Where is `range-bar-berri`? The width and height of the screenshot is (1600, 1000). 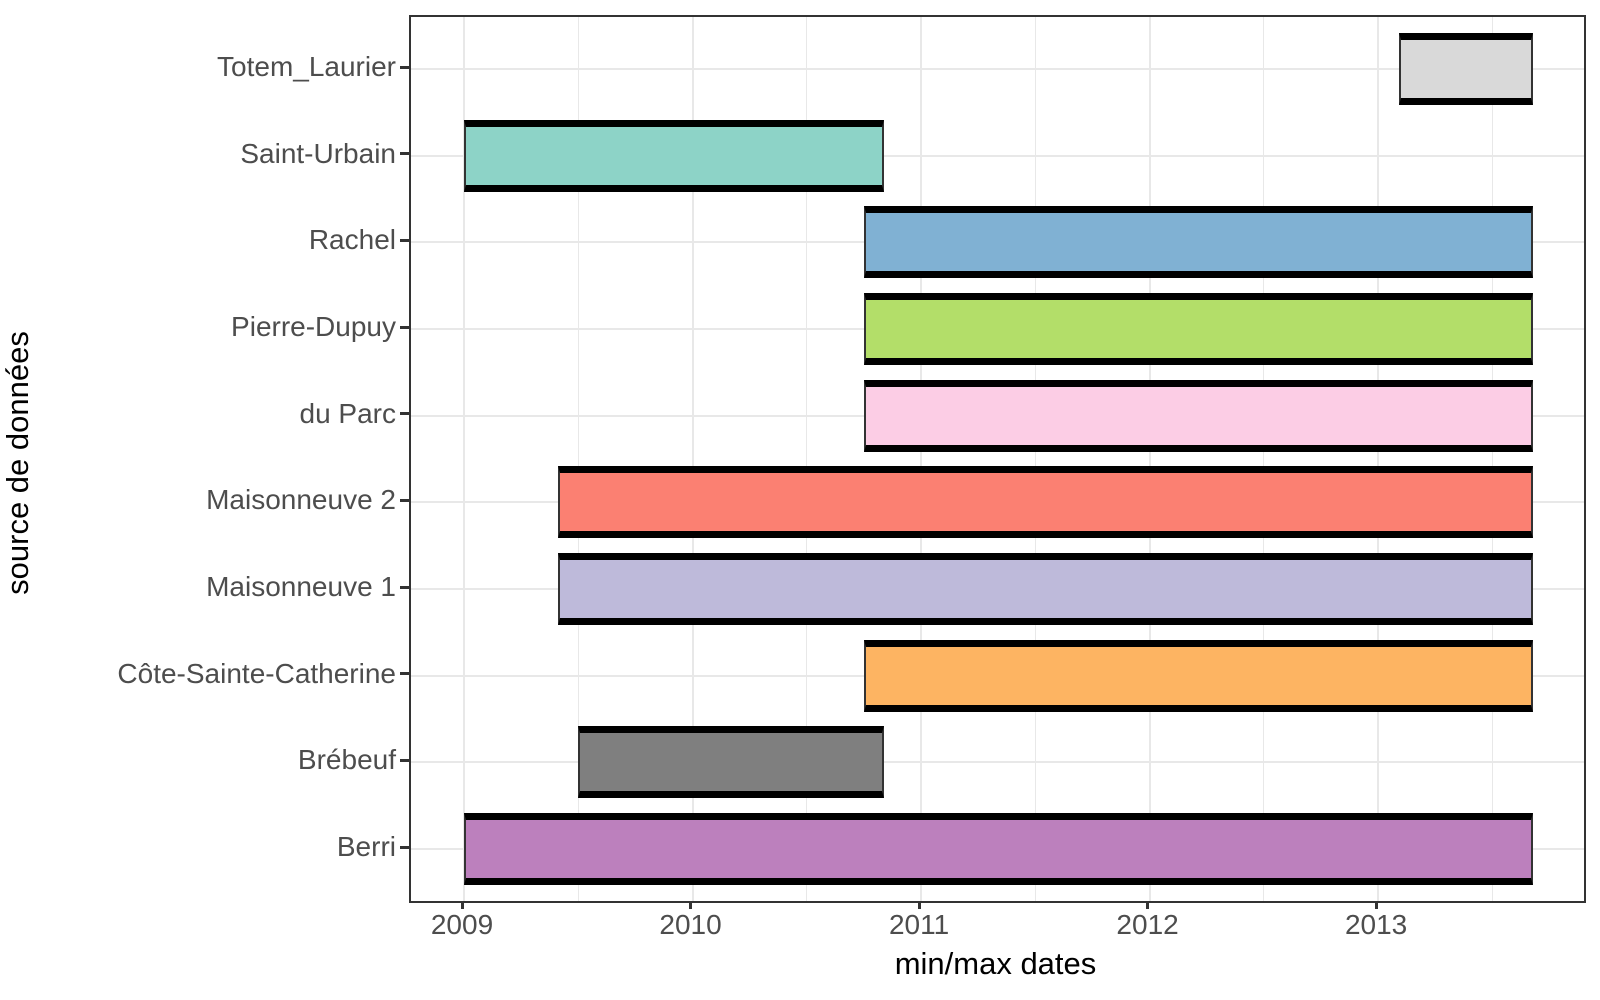 range-bar-berri is located at coordinates (999, 849).